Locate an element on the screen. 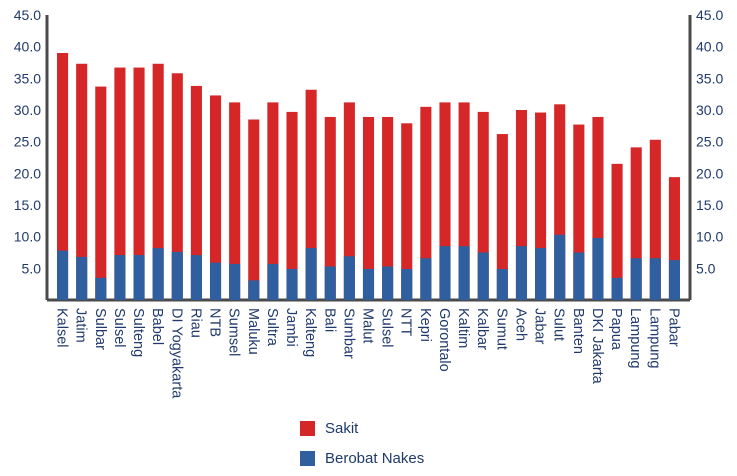  y-tick-label-right: 30.0 is located at coordinates (709, 110).